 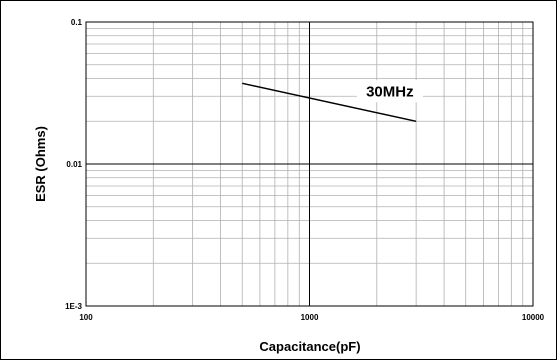 What do you see at coordinates (533, 317) in the screenshot?
I see `x-tick-label: 10000` at bounding box center [533, 317].